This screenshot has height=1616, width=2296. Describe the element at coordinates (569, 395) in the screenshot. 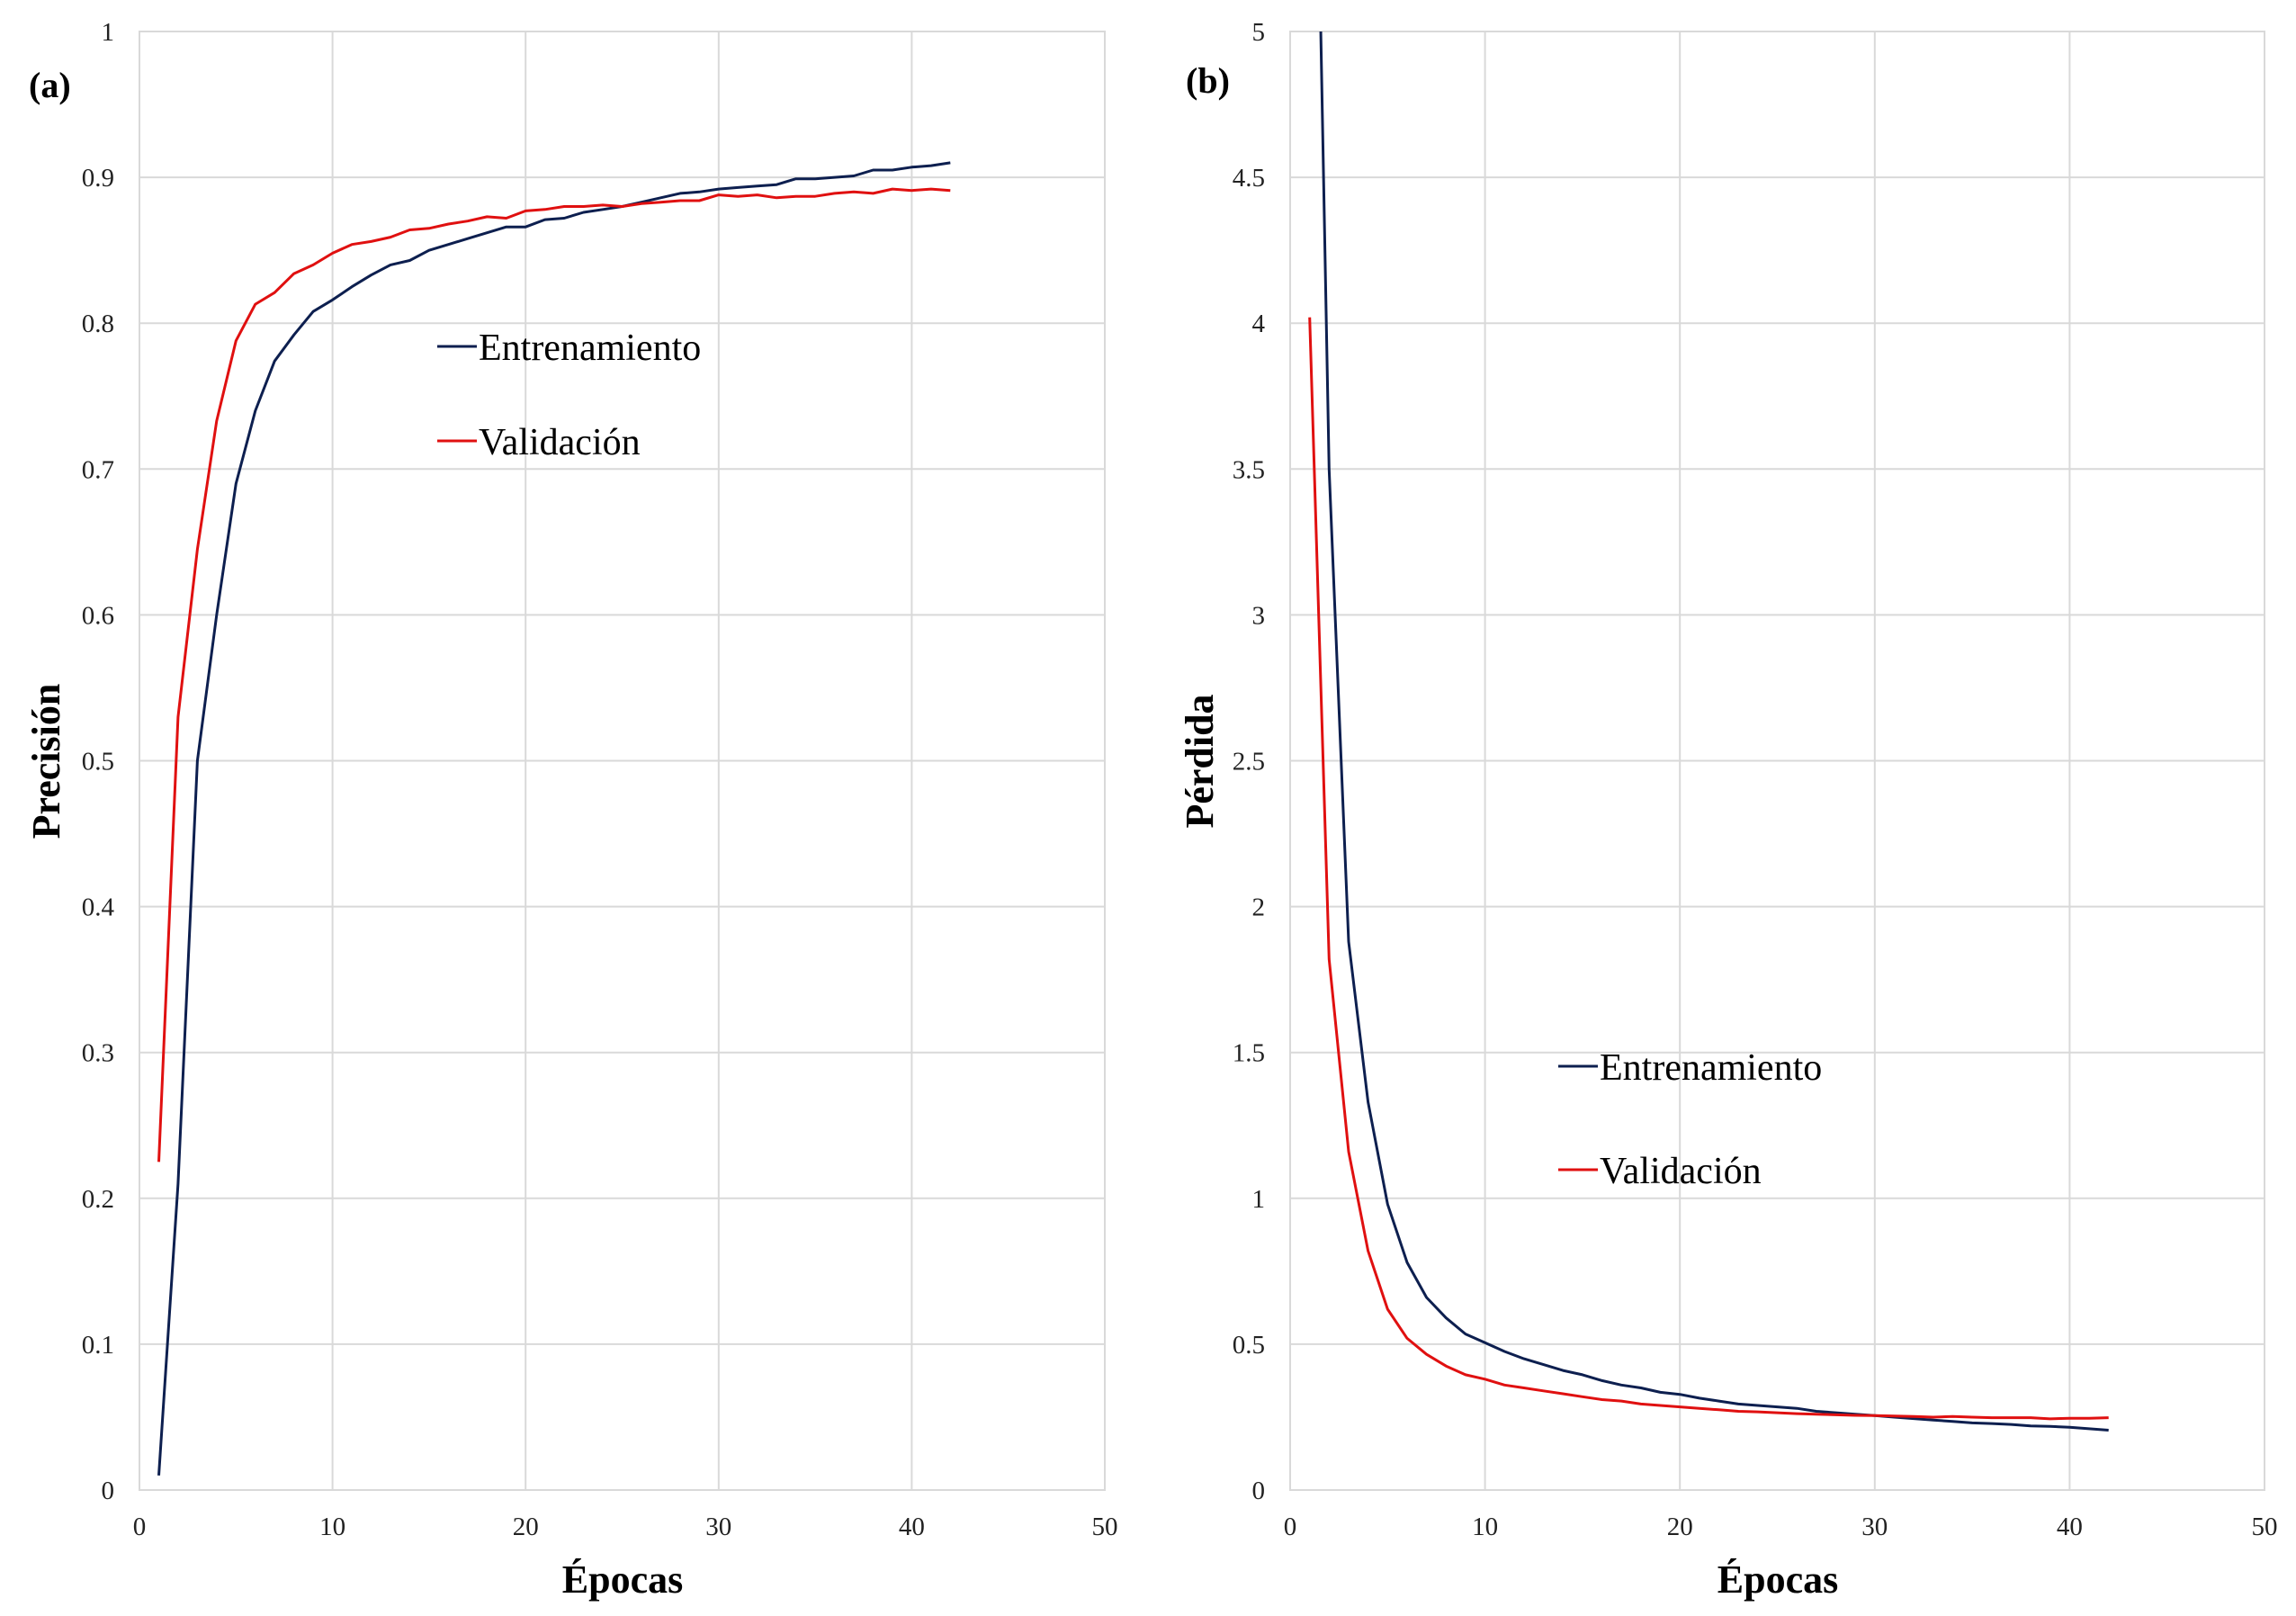

I see `panel-a-legend: Entrenamiento Validación` at that location.